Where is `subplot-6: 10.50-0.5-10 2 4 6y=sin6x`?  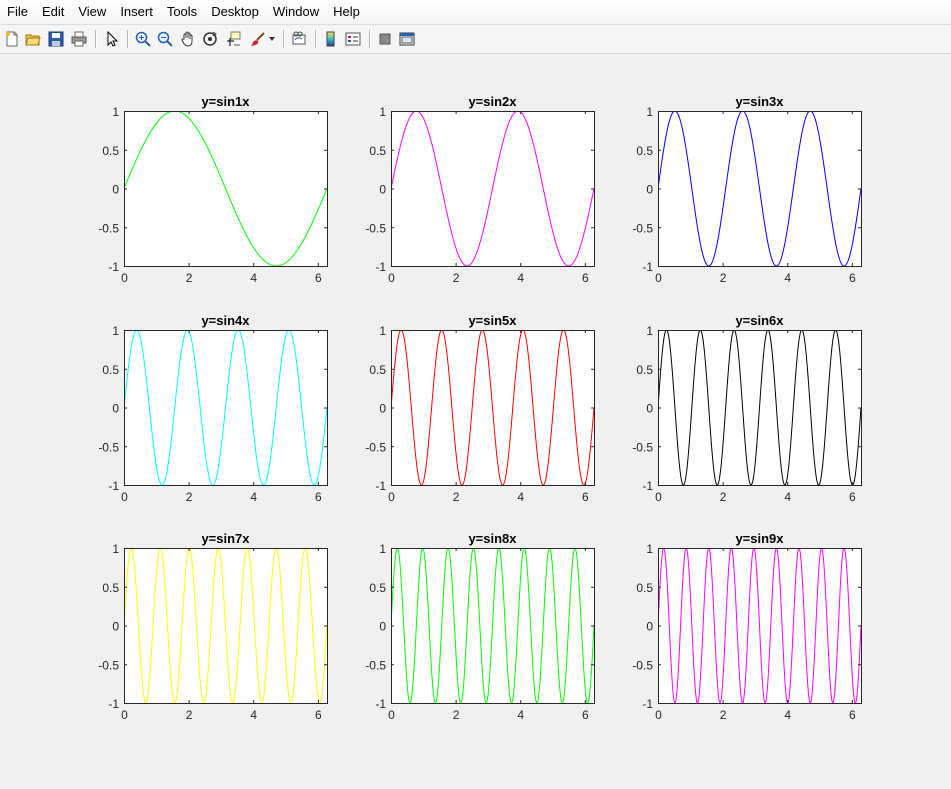 subplot-6: 10.50-0.5-10 2 4 6y=sin6x is located at coordinates (747, 408).